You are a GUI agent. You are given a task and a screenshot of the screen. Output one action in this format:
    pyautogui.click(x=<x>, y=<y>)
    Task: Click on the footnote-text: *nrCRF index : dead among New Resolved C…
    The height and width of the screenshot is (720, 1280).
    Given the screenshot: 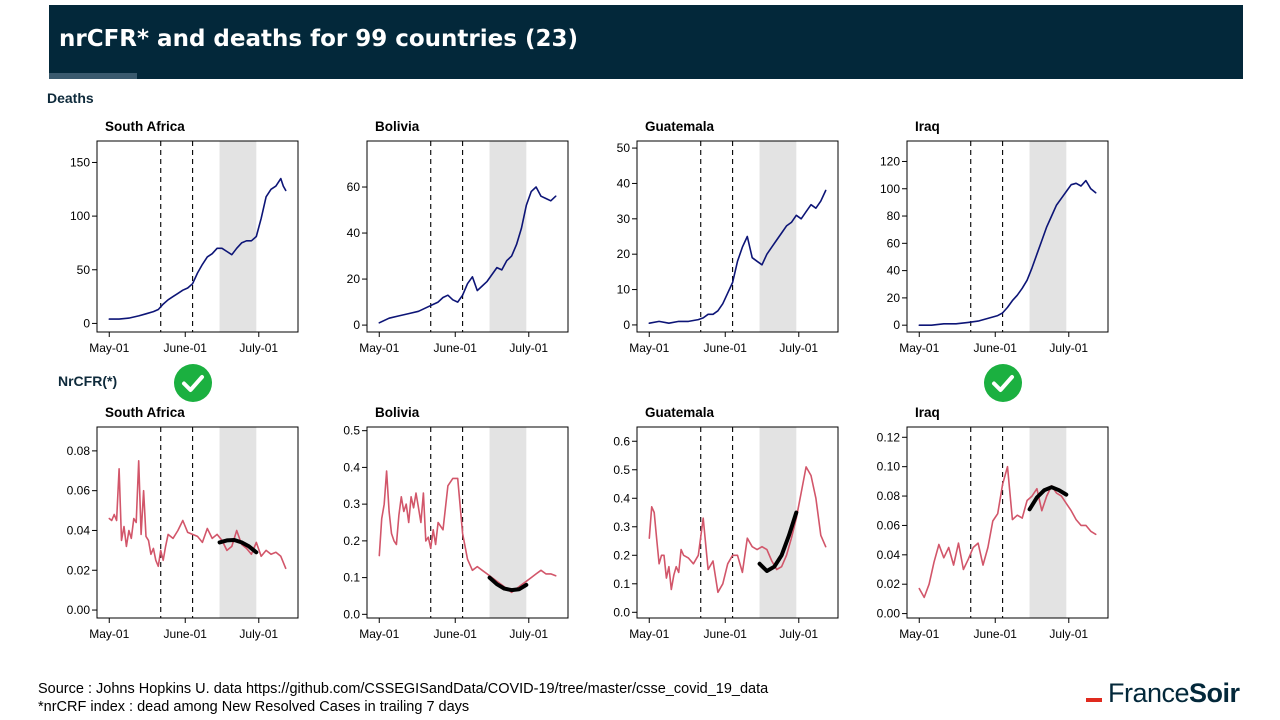 What is the action you would take?
    pyautogui.click(x=254, y=707)
    